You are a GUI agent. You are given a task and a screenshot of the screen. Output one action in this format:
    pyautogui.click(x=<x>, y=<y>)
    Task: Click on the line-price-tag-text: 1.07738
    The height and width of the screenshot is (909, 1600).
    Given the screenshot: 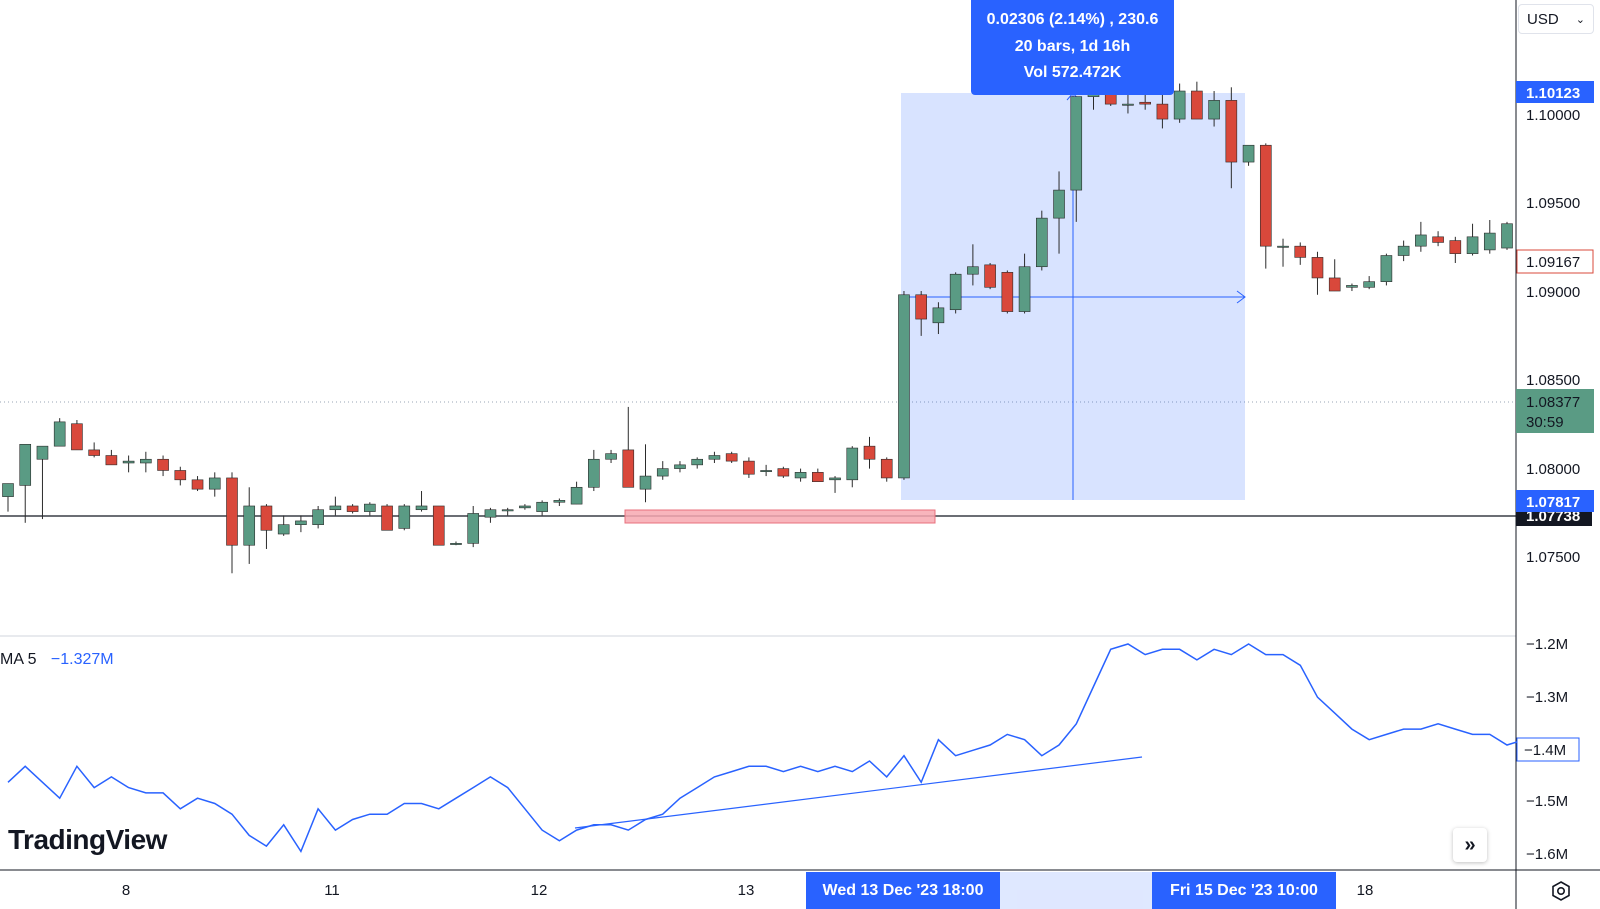 What is the action you would take?
    pyautogui.click(x=1553, y=516)
    